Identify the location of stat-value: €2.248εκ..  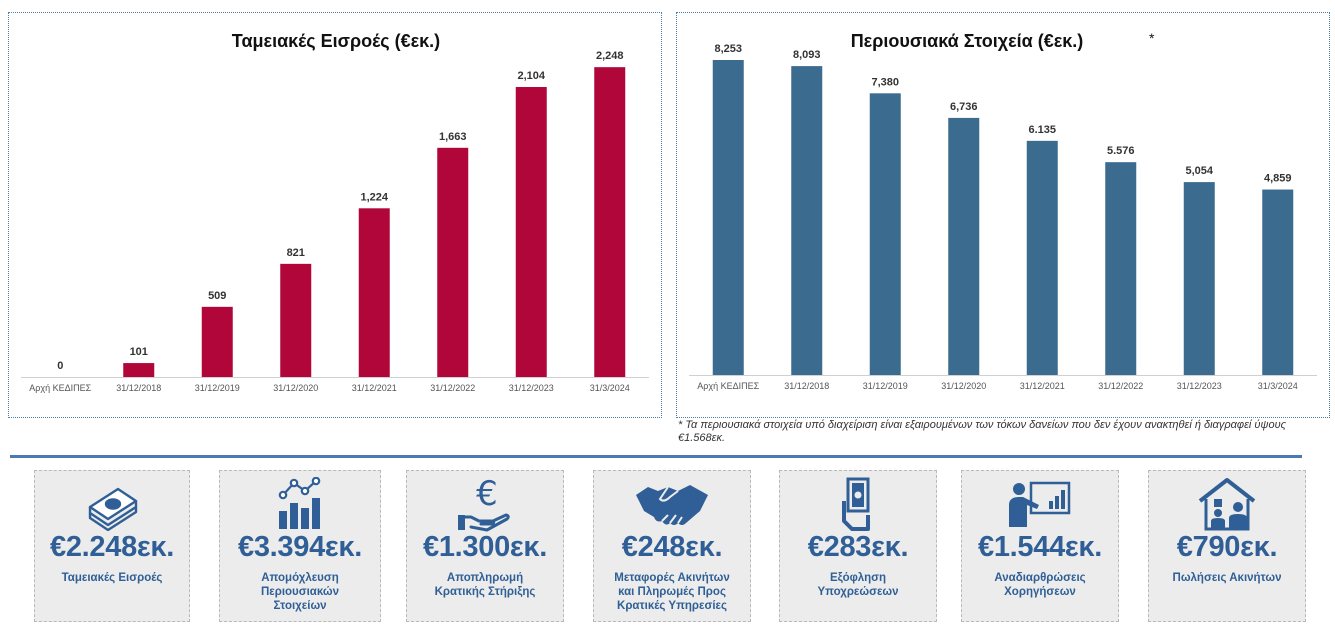
(112, 547).